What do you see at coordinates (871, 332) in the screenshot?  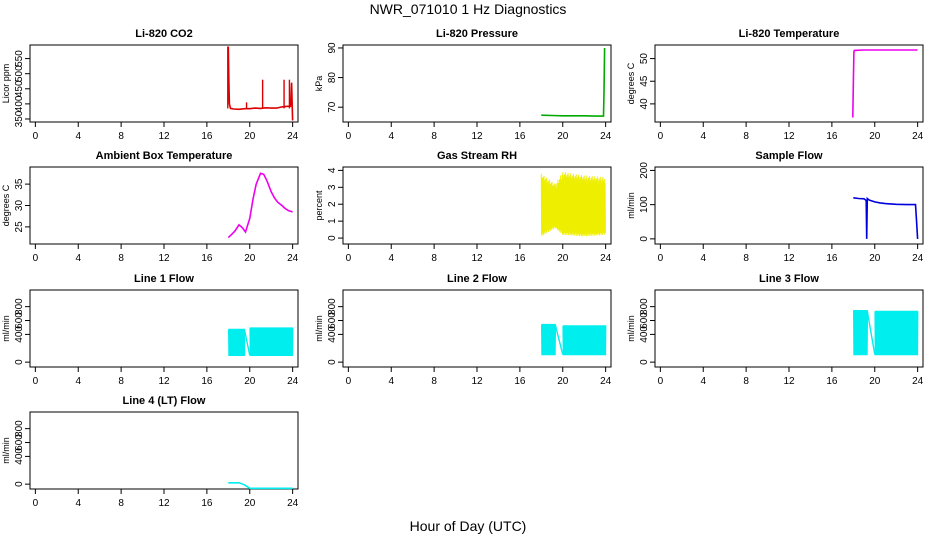 I see `series-connector` at bounding box center [871, 332].